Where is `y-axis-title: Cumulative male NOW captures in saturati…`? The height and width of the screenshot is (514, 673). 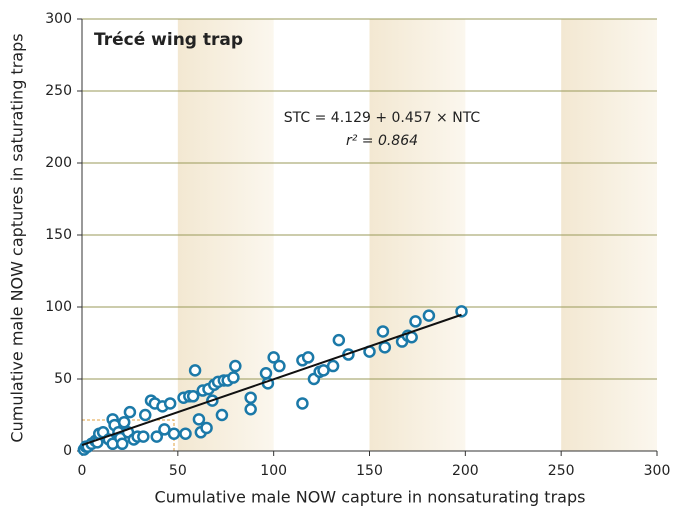 y-axis-title: Cumulative male NOW captures in saturati… is located at coordinates (17, 237).